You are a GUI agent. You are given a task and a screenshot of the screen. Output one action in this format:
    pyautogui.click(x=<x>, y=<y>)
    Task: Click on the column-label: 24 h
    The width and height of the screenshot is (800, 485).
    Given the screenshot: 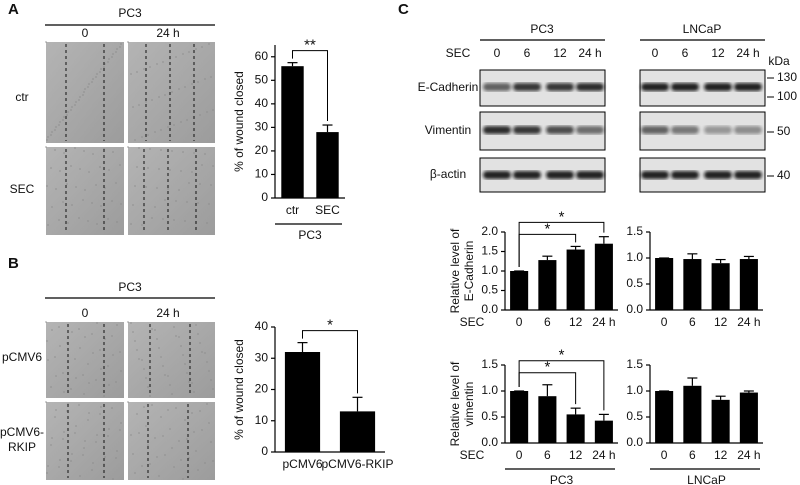 What is the action you would take?
    pyautogui.click(x=167, y=33)
    